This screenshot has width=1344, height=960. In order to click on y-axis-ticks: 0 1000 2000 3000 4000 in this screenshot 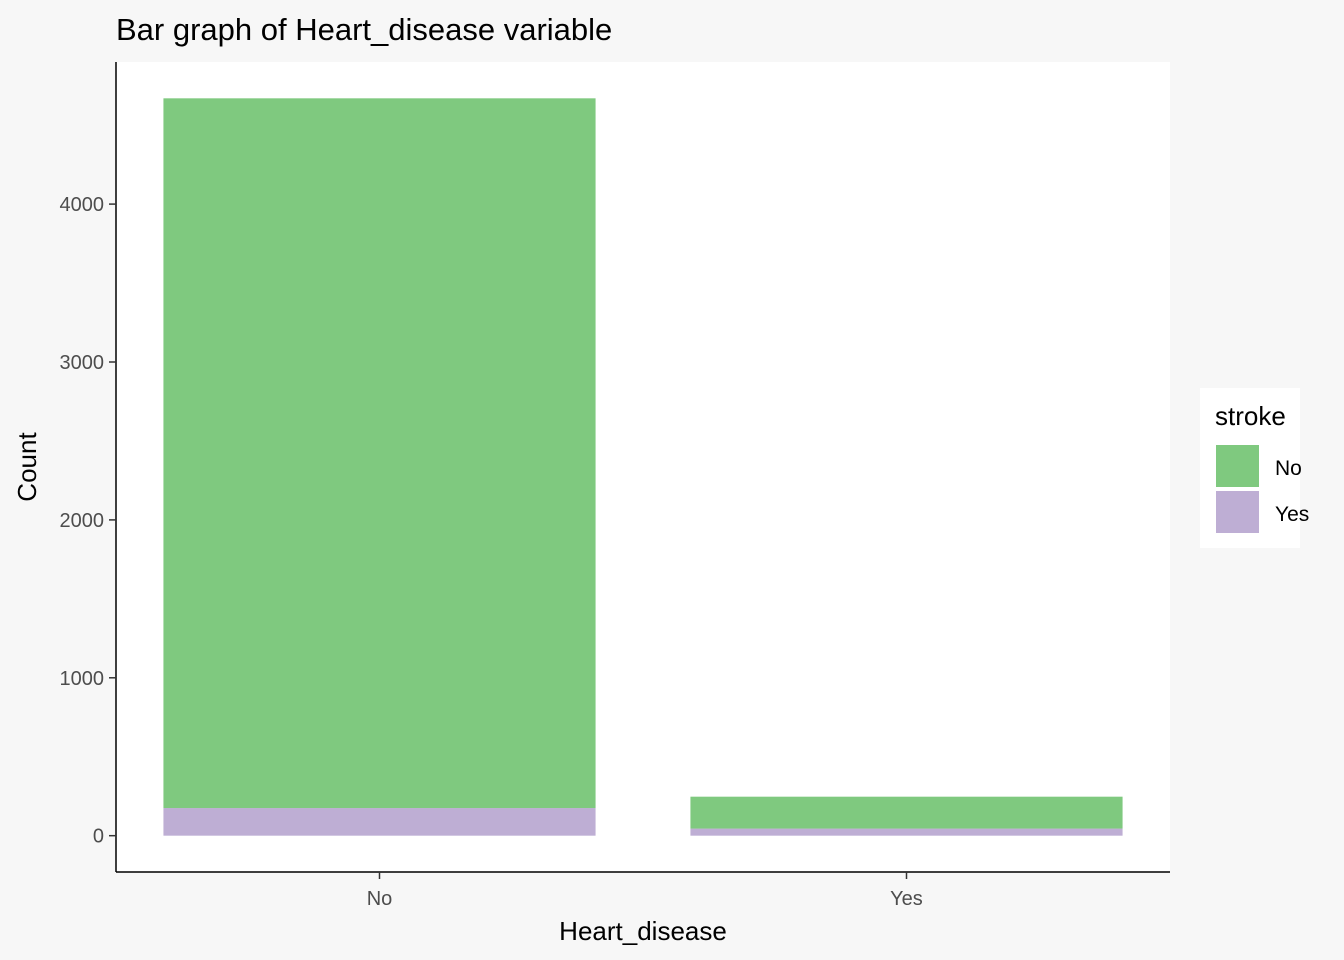, I will do `click(88, 521)`.